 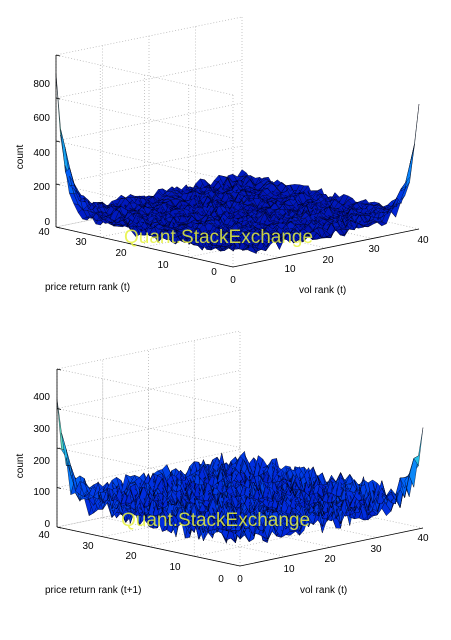 What do you see at coordinates (41, 84) in the screenshot?
I see `plot1-z-tick: 800` at bounding box center [41, 84].